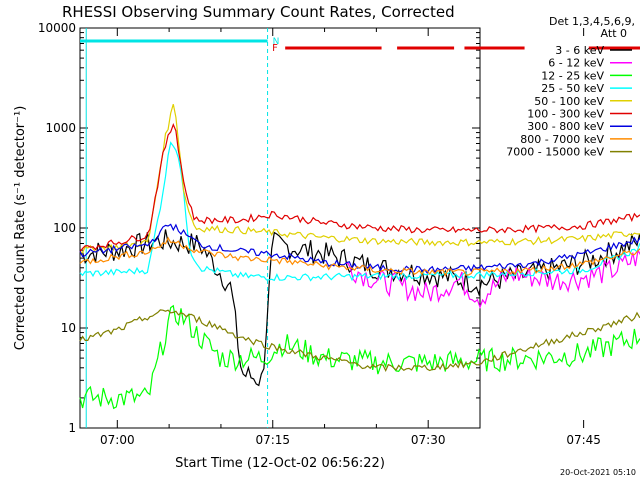 The image size is (640, 480). I want to click on y-axis-label: Corrected Count Rate (s⁻¹ detector⁻¹), so click(20, 228).